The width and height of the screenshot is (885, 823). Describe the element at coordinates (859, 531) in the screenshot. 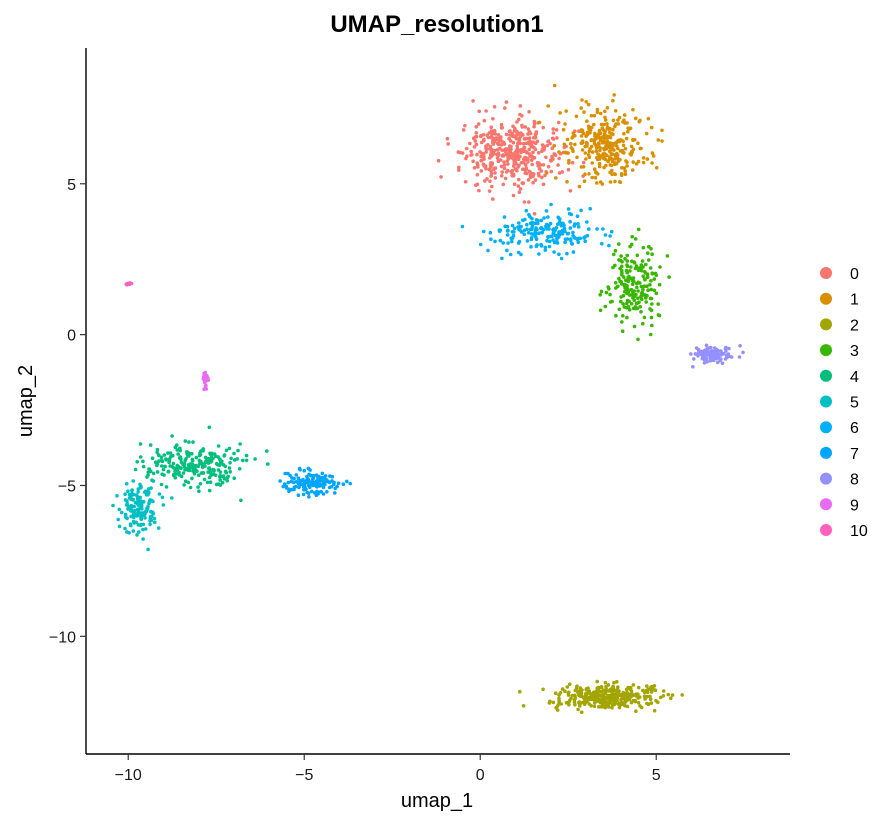

I see `legend-label-10: 10` at that location.